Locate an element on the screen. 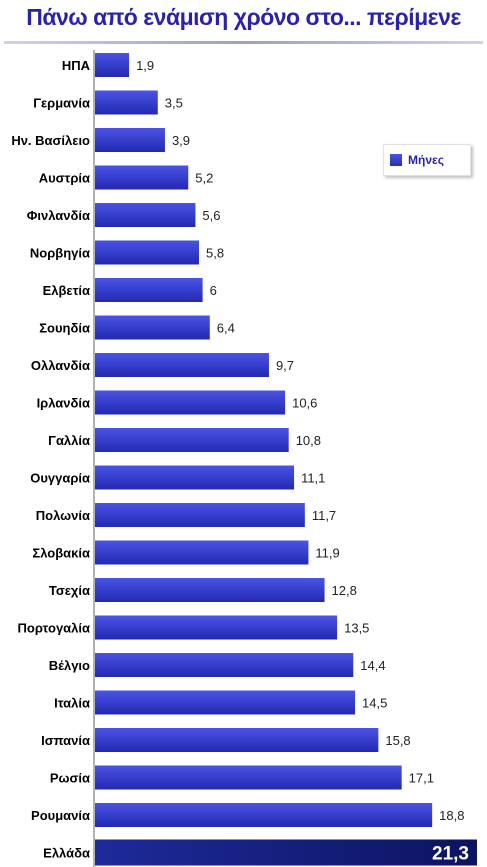  value-label: 11,1 is located at coordinates (313, 478).